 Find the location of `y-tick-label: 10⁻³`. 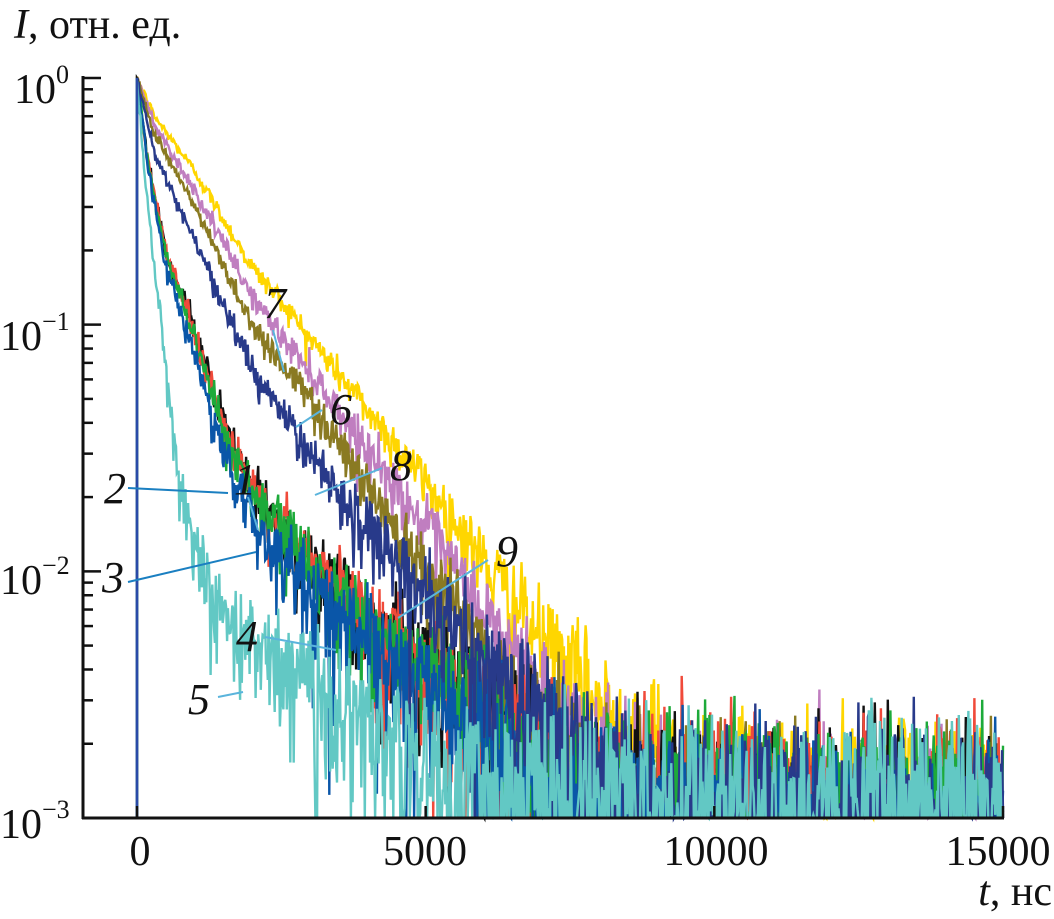

y-tick-label: 10⁻³ is located at coordinates (35, 821).